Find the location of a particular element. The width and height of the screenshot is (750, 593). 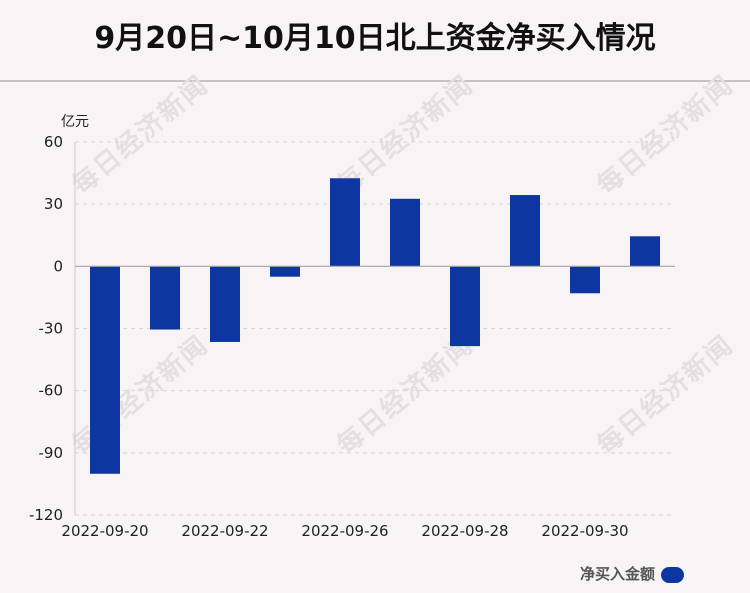

chart-title: 9月20日~10月10日北上资金净买入情况 is located at coordinates (375, 38).